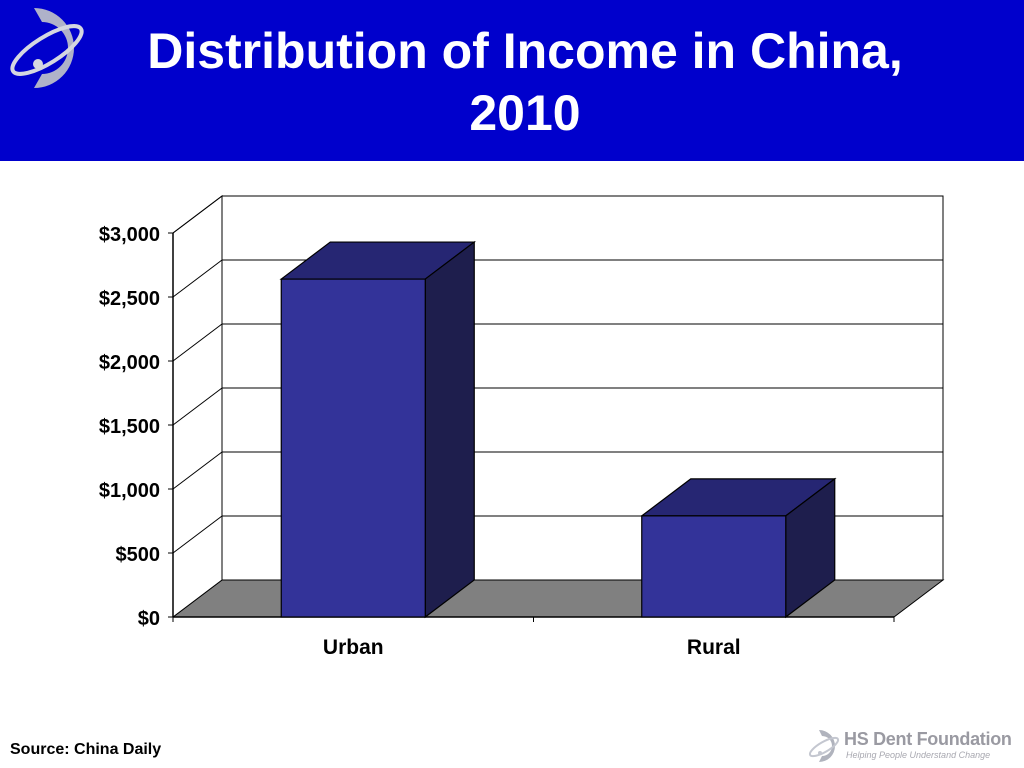 This screenshot has width=1024, height=768. I want to click on y-tick-label: $2,000, so click(129, 363).